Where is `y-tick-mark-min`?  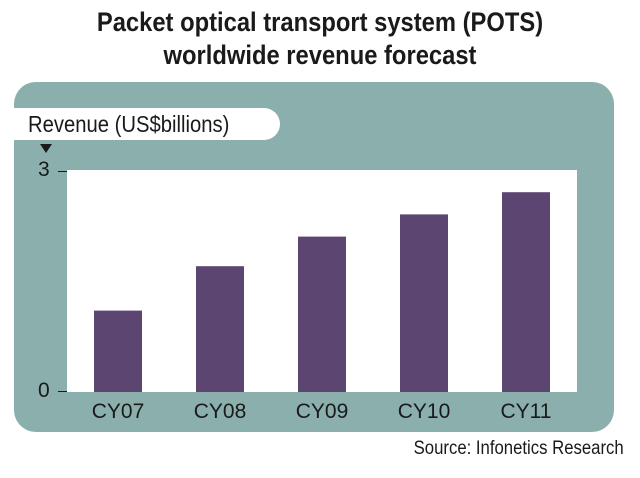 y-tick-mark-min is located at coordinates (62, 391).